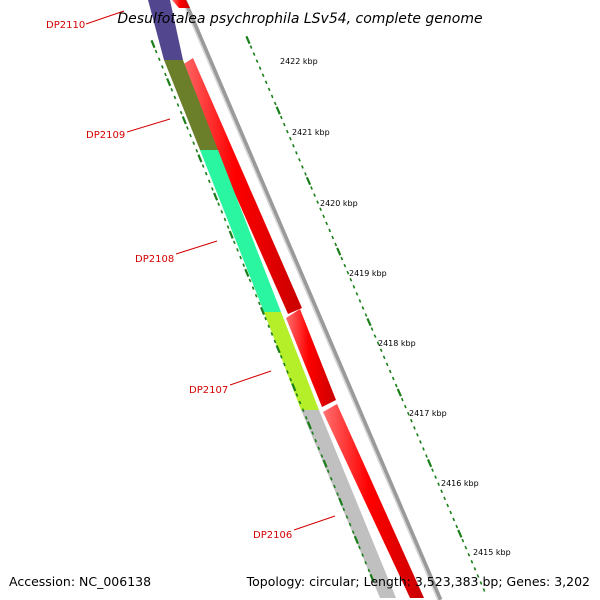 Image resolution: width=600 pixels, height=600 pixels. I want to click on kbp-label: 2418 kbp, so click(397, 343).